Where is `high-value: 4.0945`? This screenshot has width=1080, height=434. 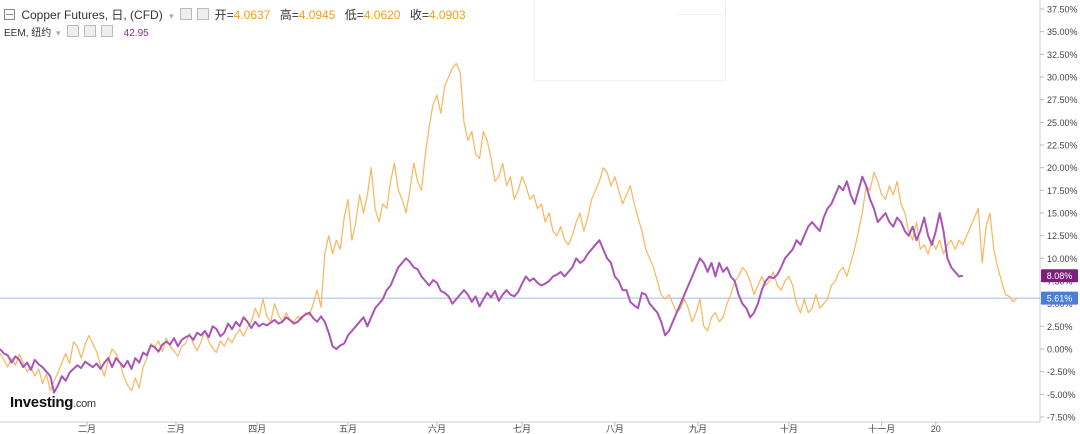 high-value: 4.0945 is located at coordinates (317, 15).